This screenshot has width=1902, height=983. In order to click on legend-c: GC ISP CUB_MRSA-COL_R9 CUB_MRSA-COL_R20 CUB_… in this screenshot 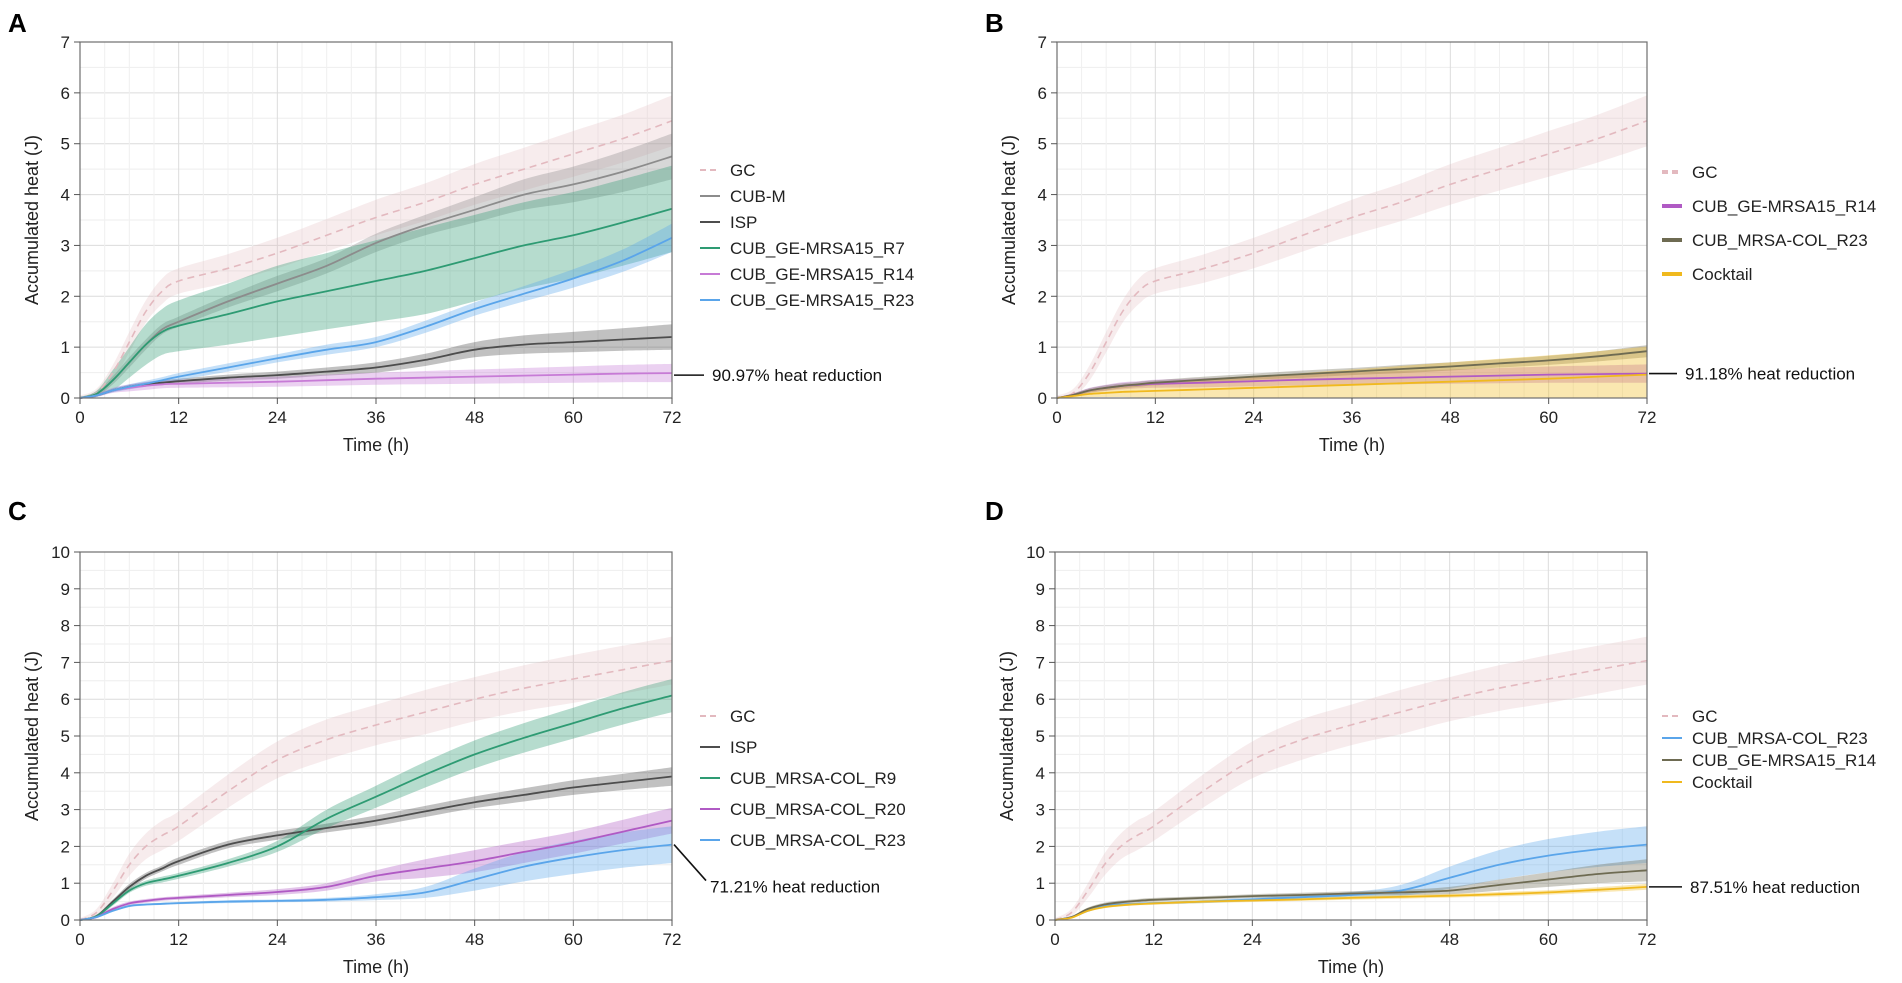, I will do `click(803, 778)`.